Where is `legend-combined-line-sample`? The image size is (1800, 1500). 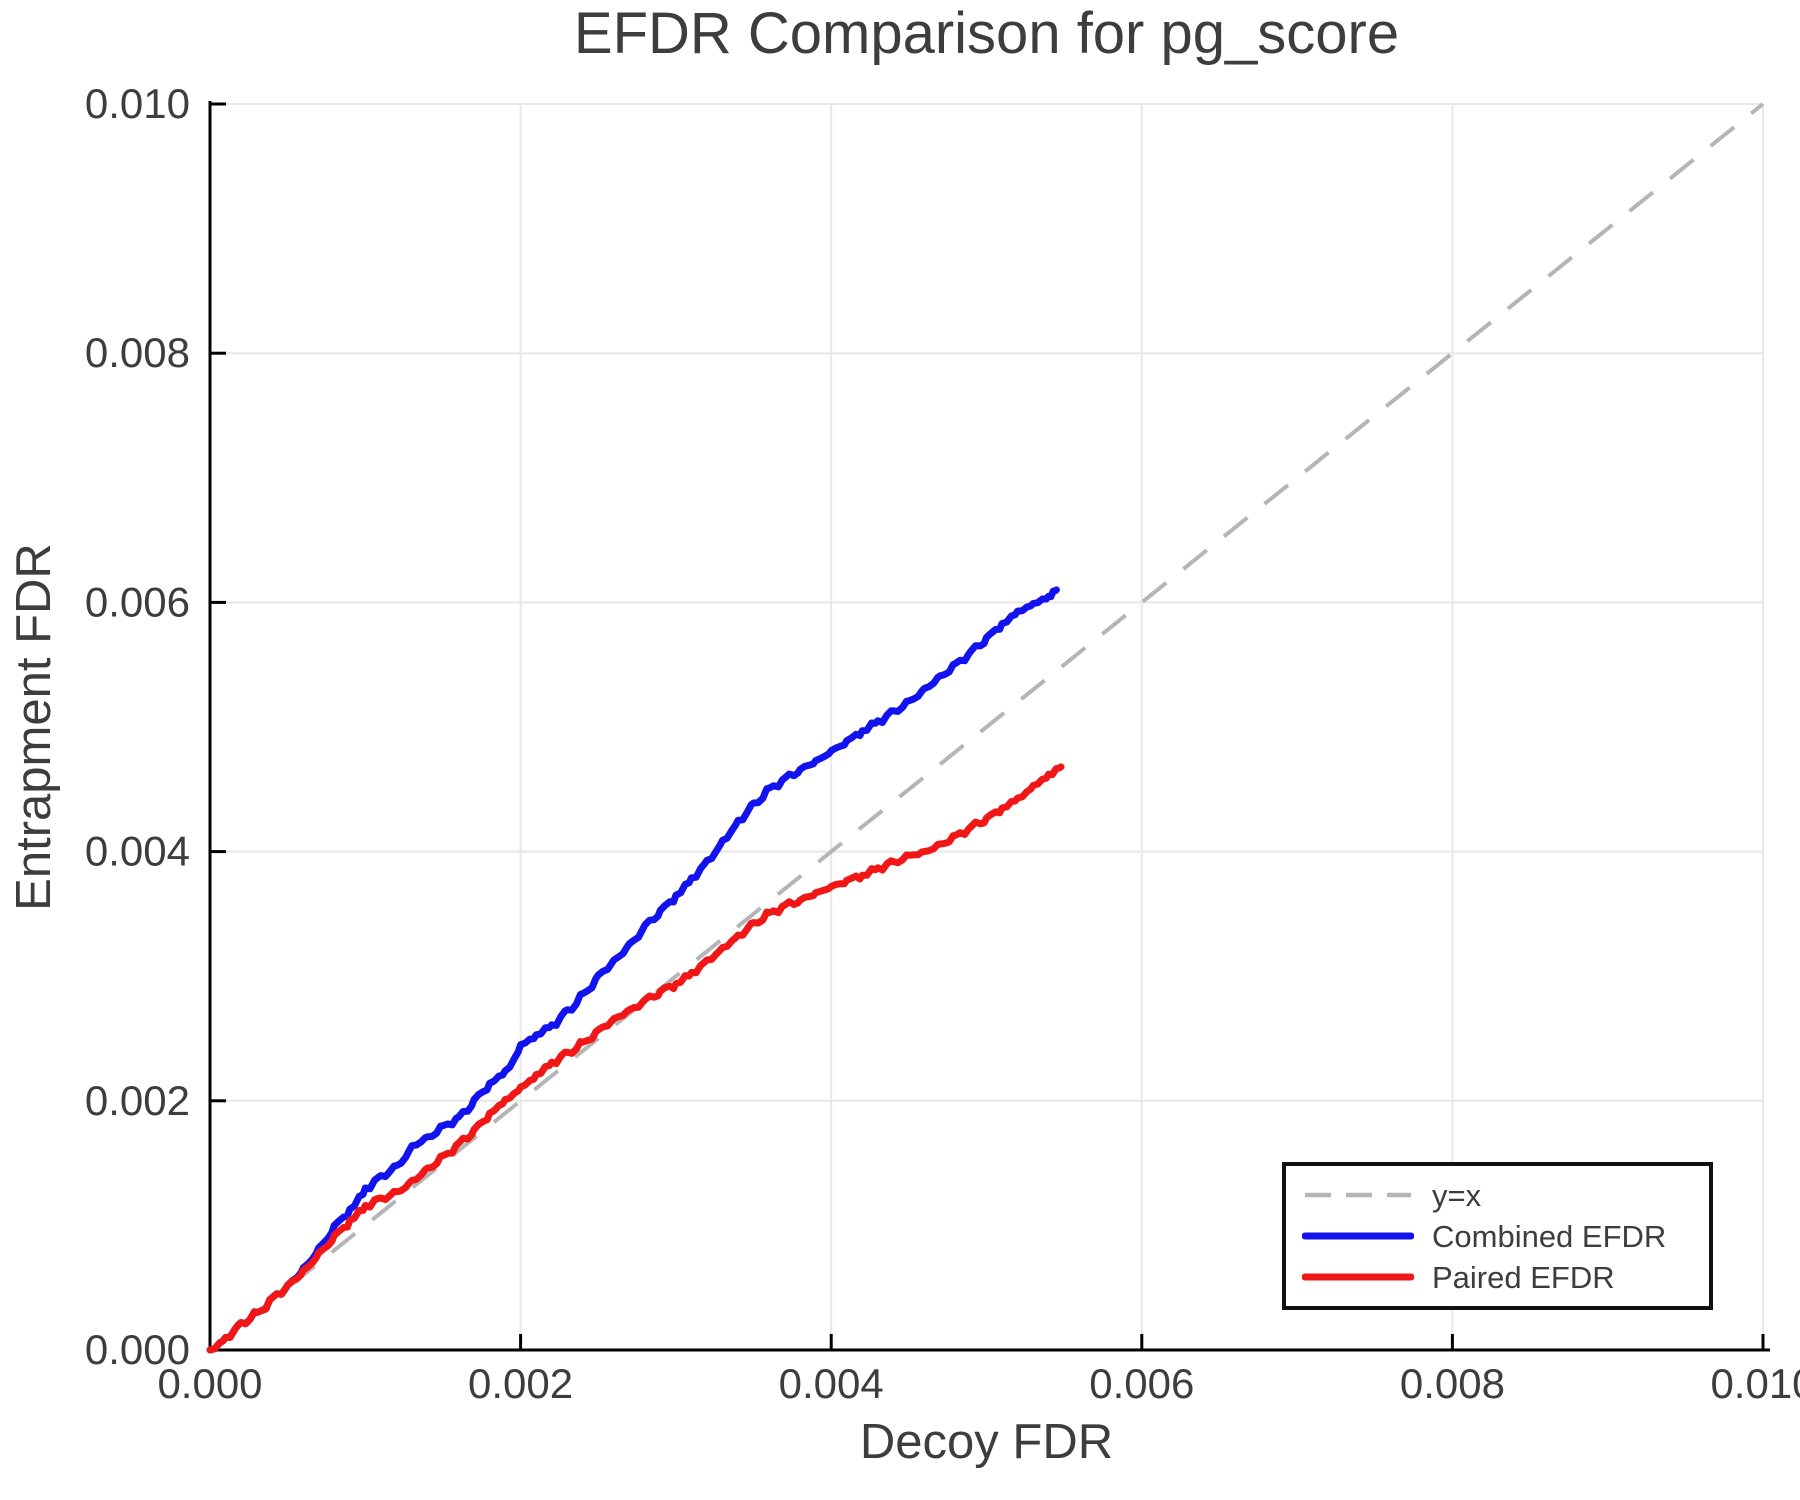 legend-combined-line-sample is located at coordinates (1358, 1236).